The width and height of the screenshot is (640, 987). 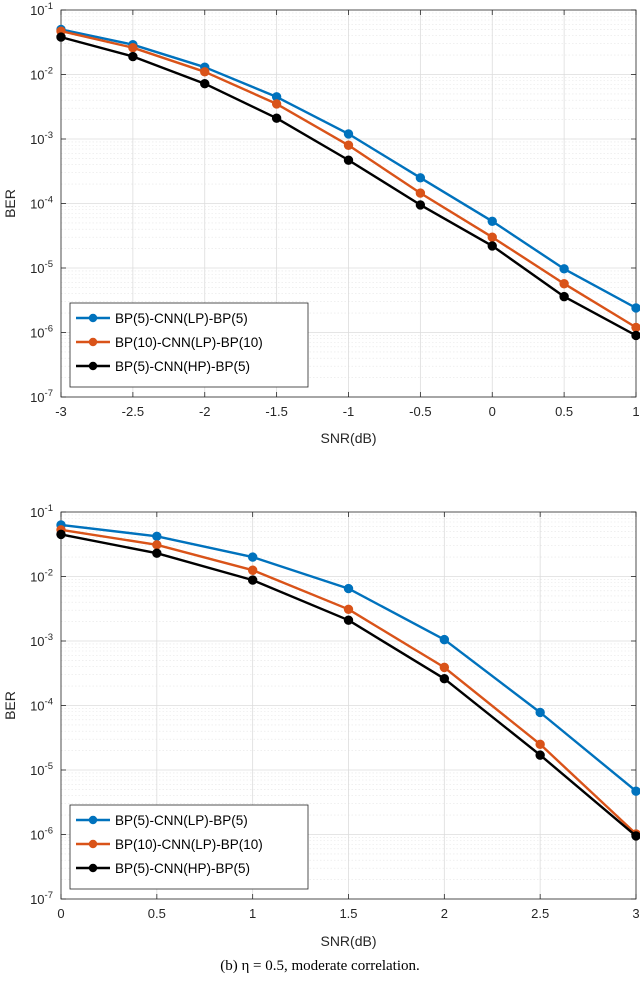 I want to click on x-tick-label: -0.5, so click(x=420, y=411).